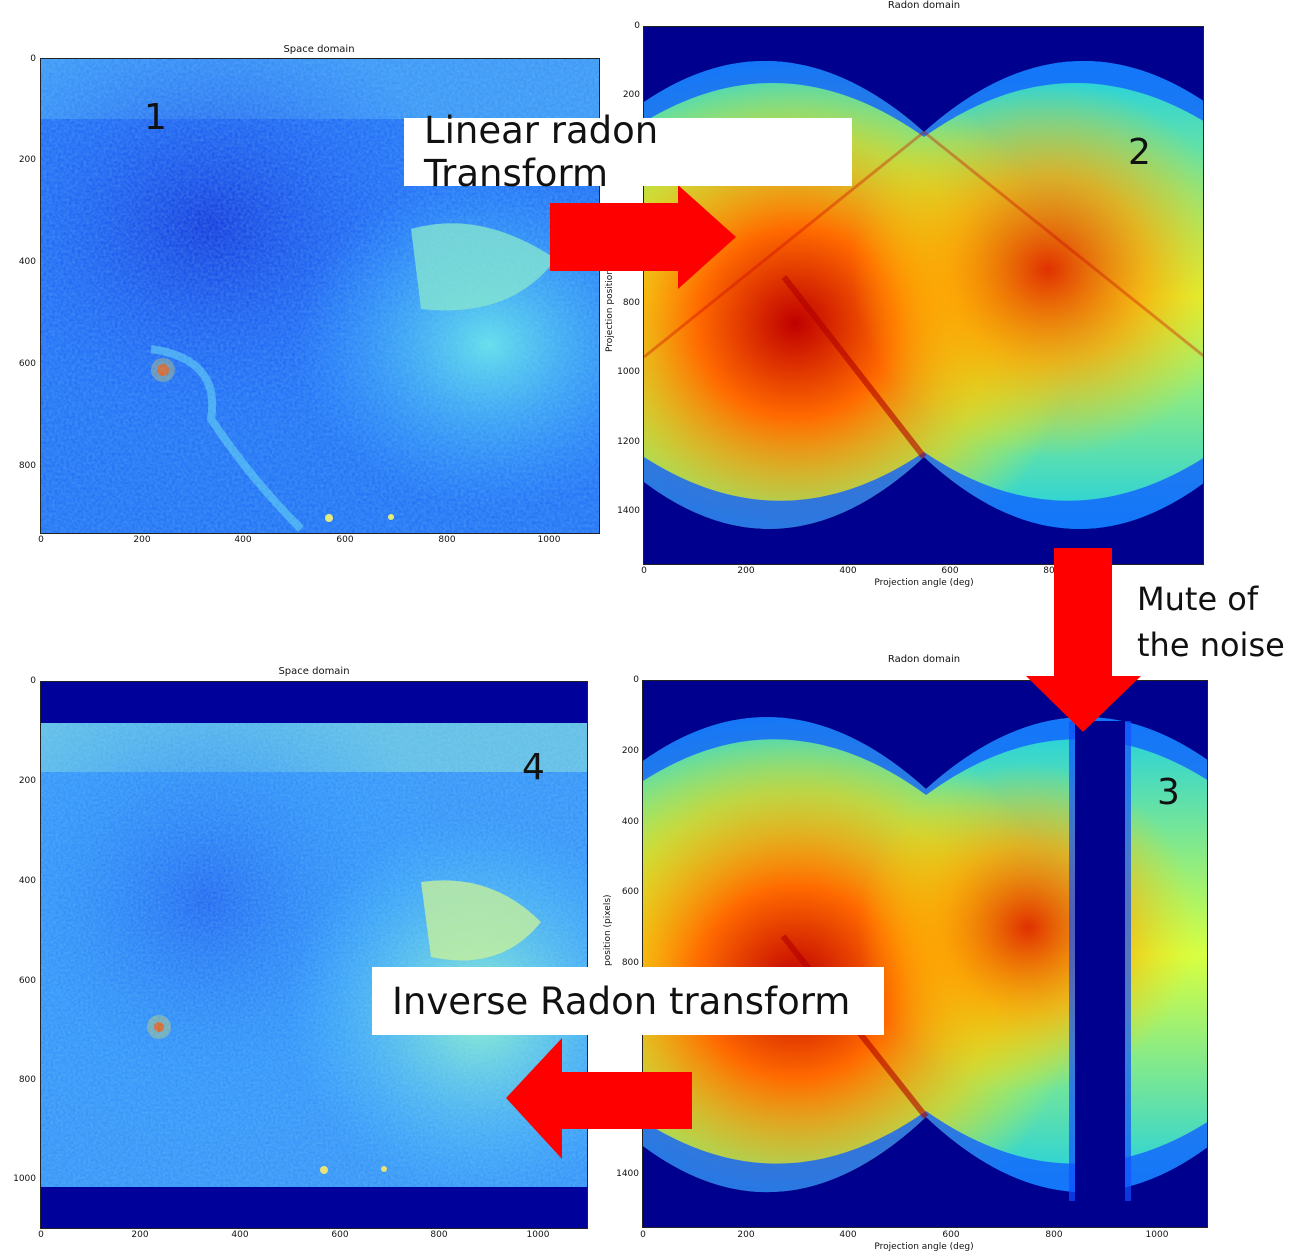 Image resolution: width=1297 pixels, height=1259 pixels. Describe the element at coordinates (1211, 622) in the screenshot. I see `mute-noise-label: Mute of the noise` at that location.